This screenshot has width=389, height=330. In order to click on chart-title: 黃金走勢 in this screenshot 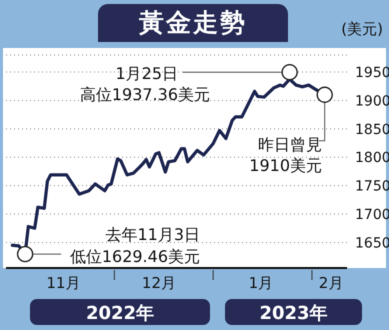, I will do `click(193, 23)`.